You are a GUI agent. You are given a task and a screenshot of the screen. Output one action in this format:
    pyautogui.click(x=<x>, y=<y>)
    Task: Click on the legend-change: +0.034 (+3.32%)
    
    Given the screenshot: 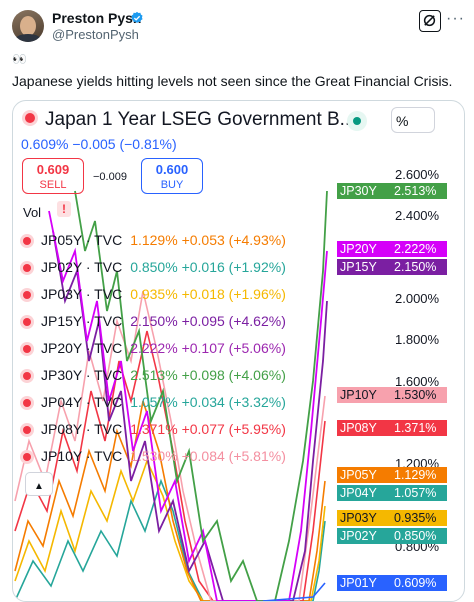 What is the action you would take?
    pyautogui.click(x=233, y=402)
    